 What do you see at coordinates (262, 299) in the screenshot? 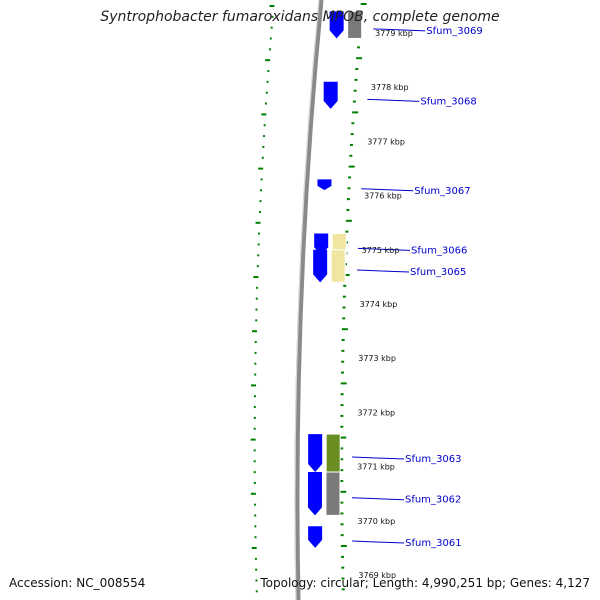
I see `inner-ruler` at bounding box center [262, 299].